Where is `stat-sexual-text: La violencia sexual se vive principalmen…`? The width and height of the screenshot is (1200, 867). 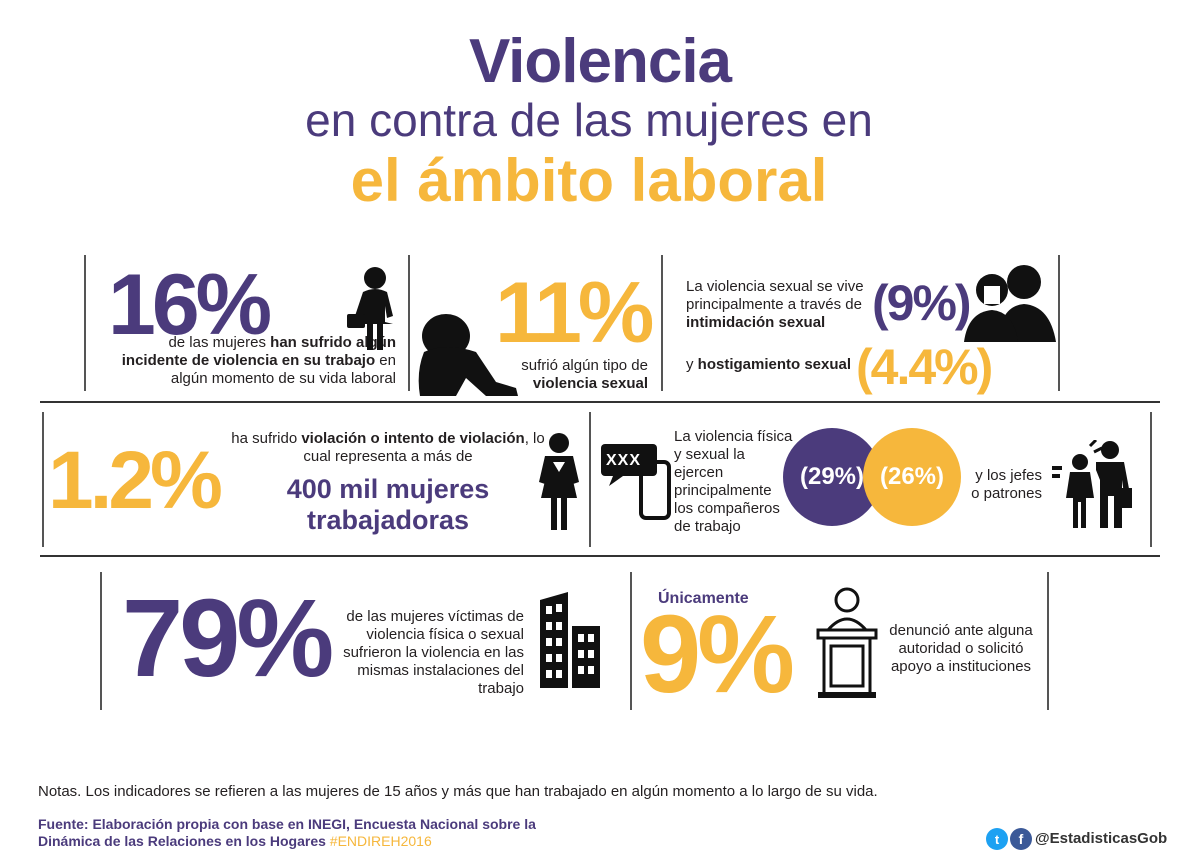
stat-sexual-text: La violencia sexual se vive principalmen… is located at coordinates (775, 295).